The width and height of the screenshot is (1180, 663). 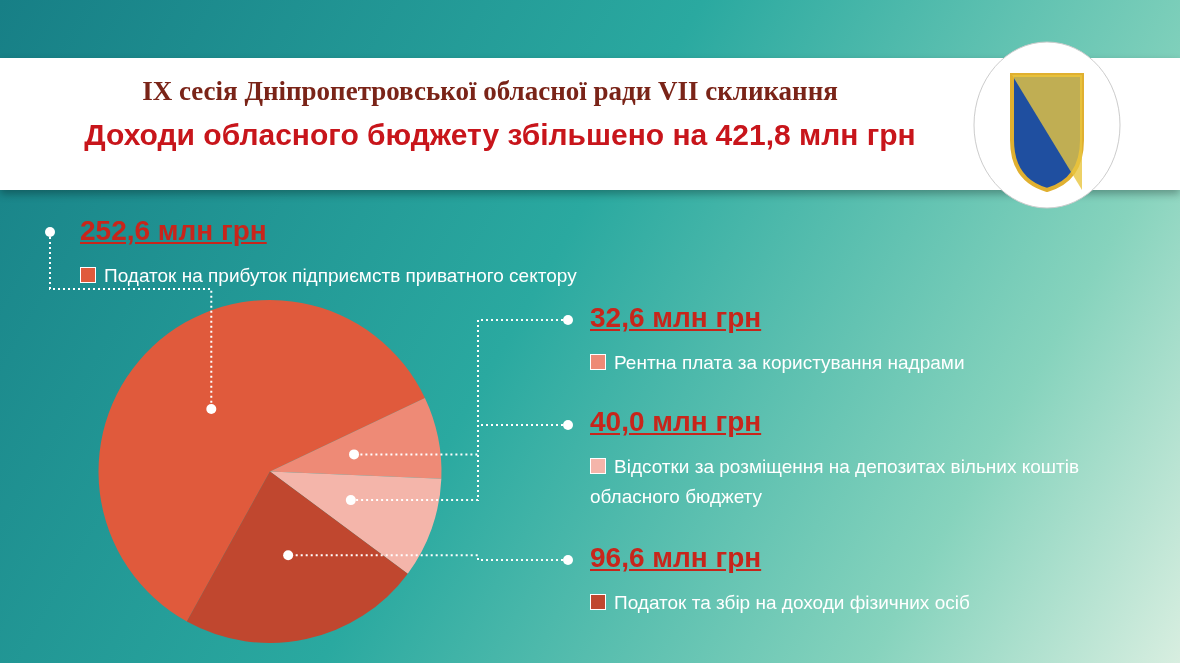 What do you see at coordinates (676, 422) in the screenshot?
I see `data-label: 40,0 млн грн` at bounding box center [676, 422].